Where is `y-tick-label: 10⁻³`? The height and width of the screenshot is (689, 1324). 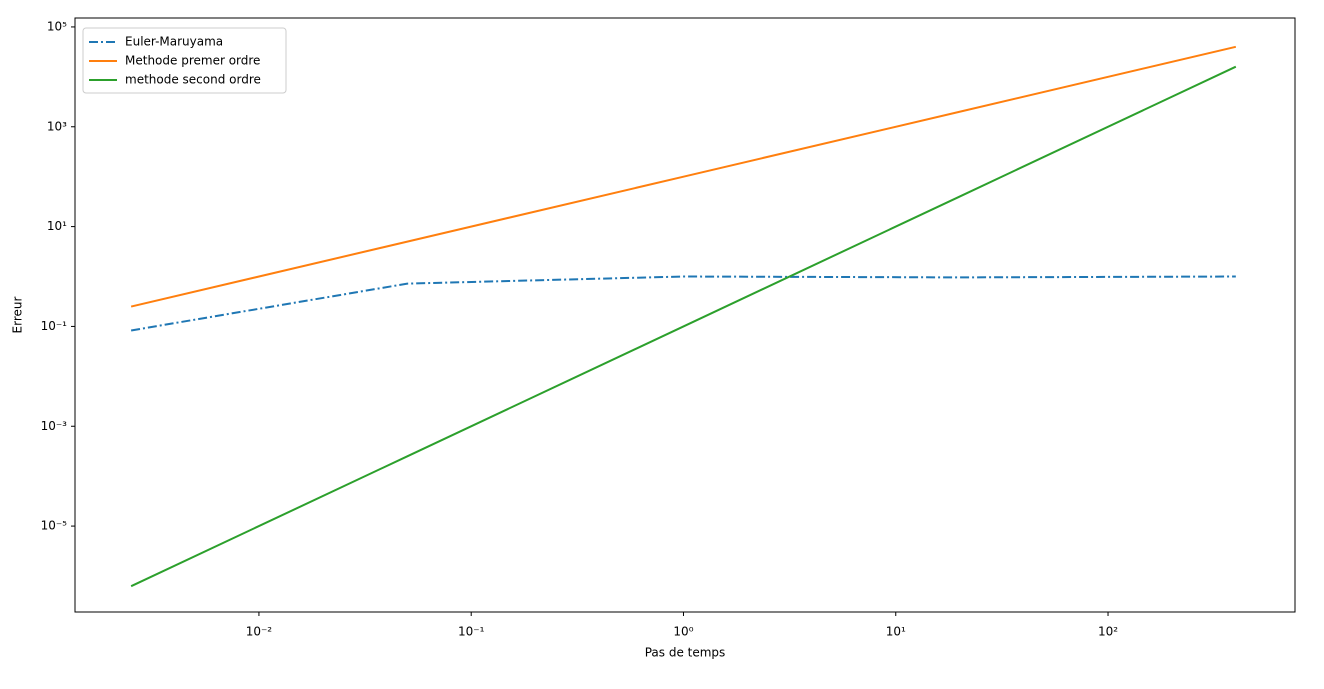 y-tick-label: 10⁻³ is located at coordinates (54, 426).